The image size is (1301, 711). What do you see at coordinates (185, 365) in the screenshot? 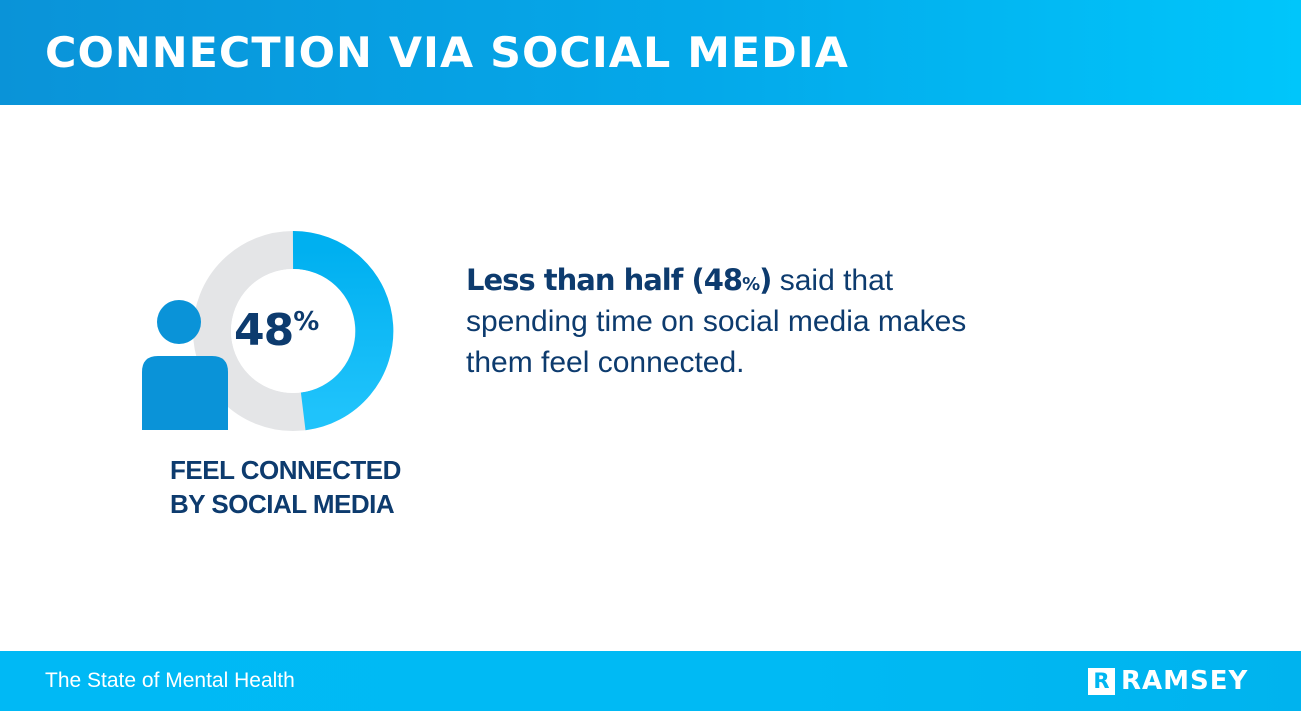
I see `person-icon` at bounding box center [185, 365].